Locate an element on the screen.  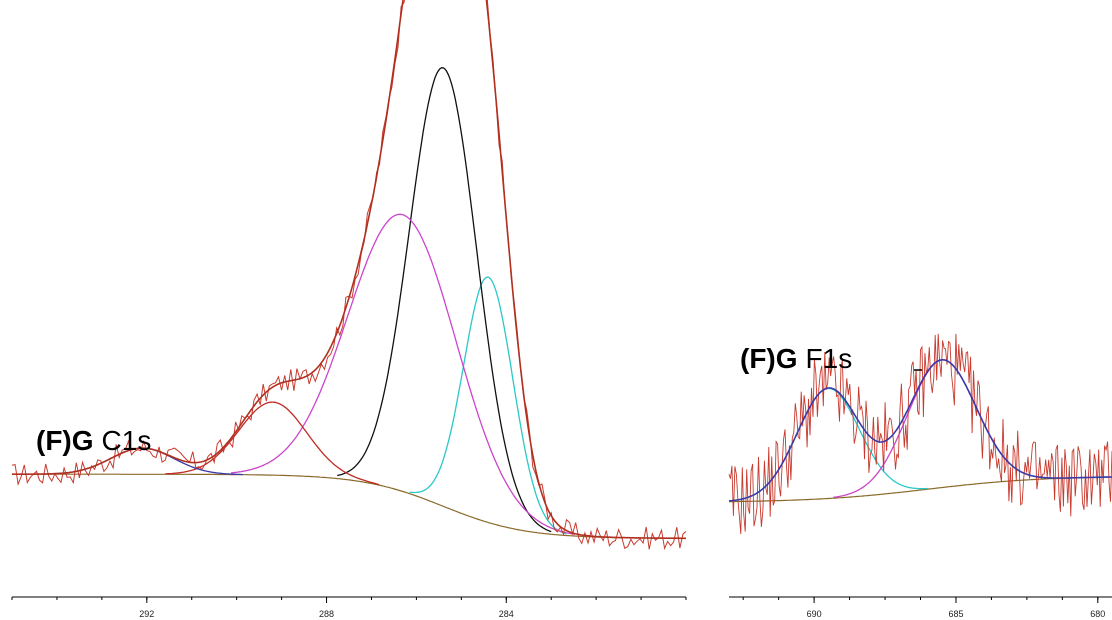
f1s-envelope-curve is located at coordinates (920, 430).